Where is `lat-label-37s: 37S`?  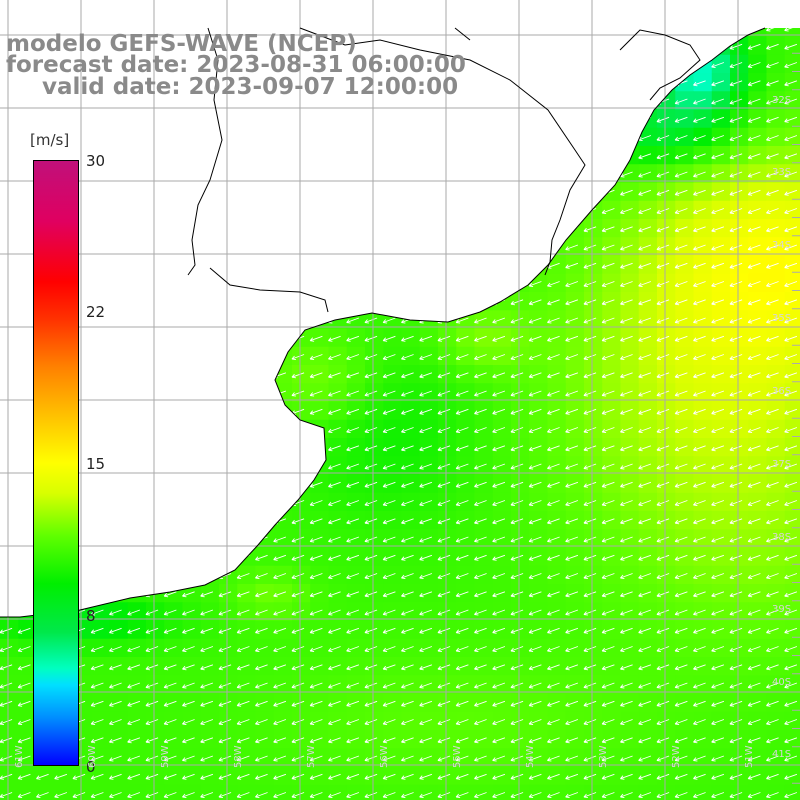 lat-label-37s: 37S is located at coordinates (782, 464).